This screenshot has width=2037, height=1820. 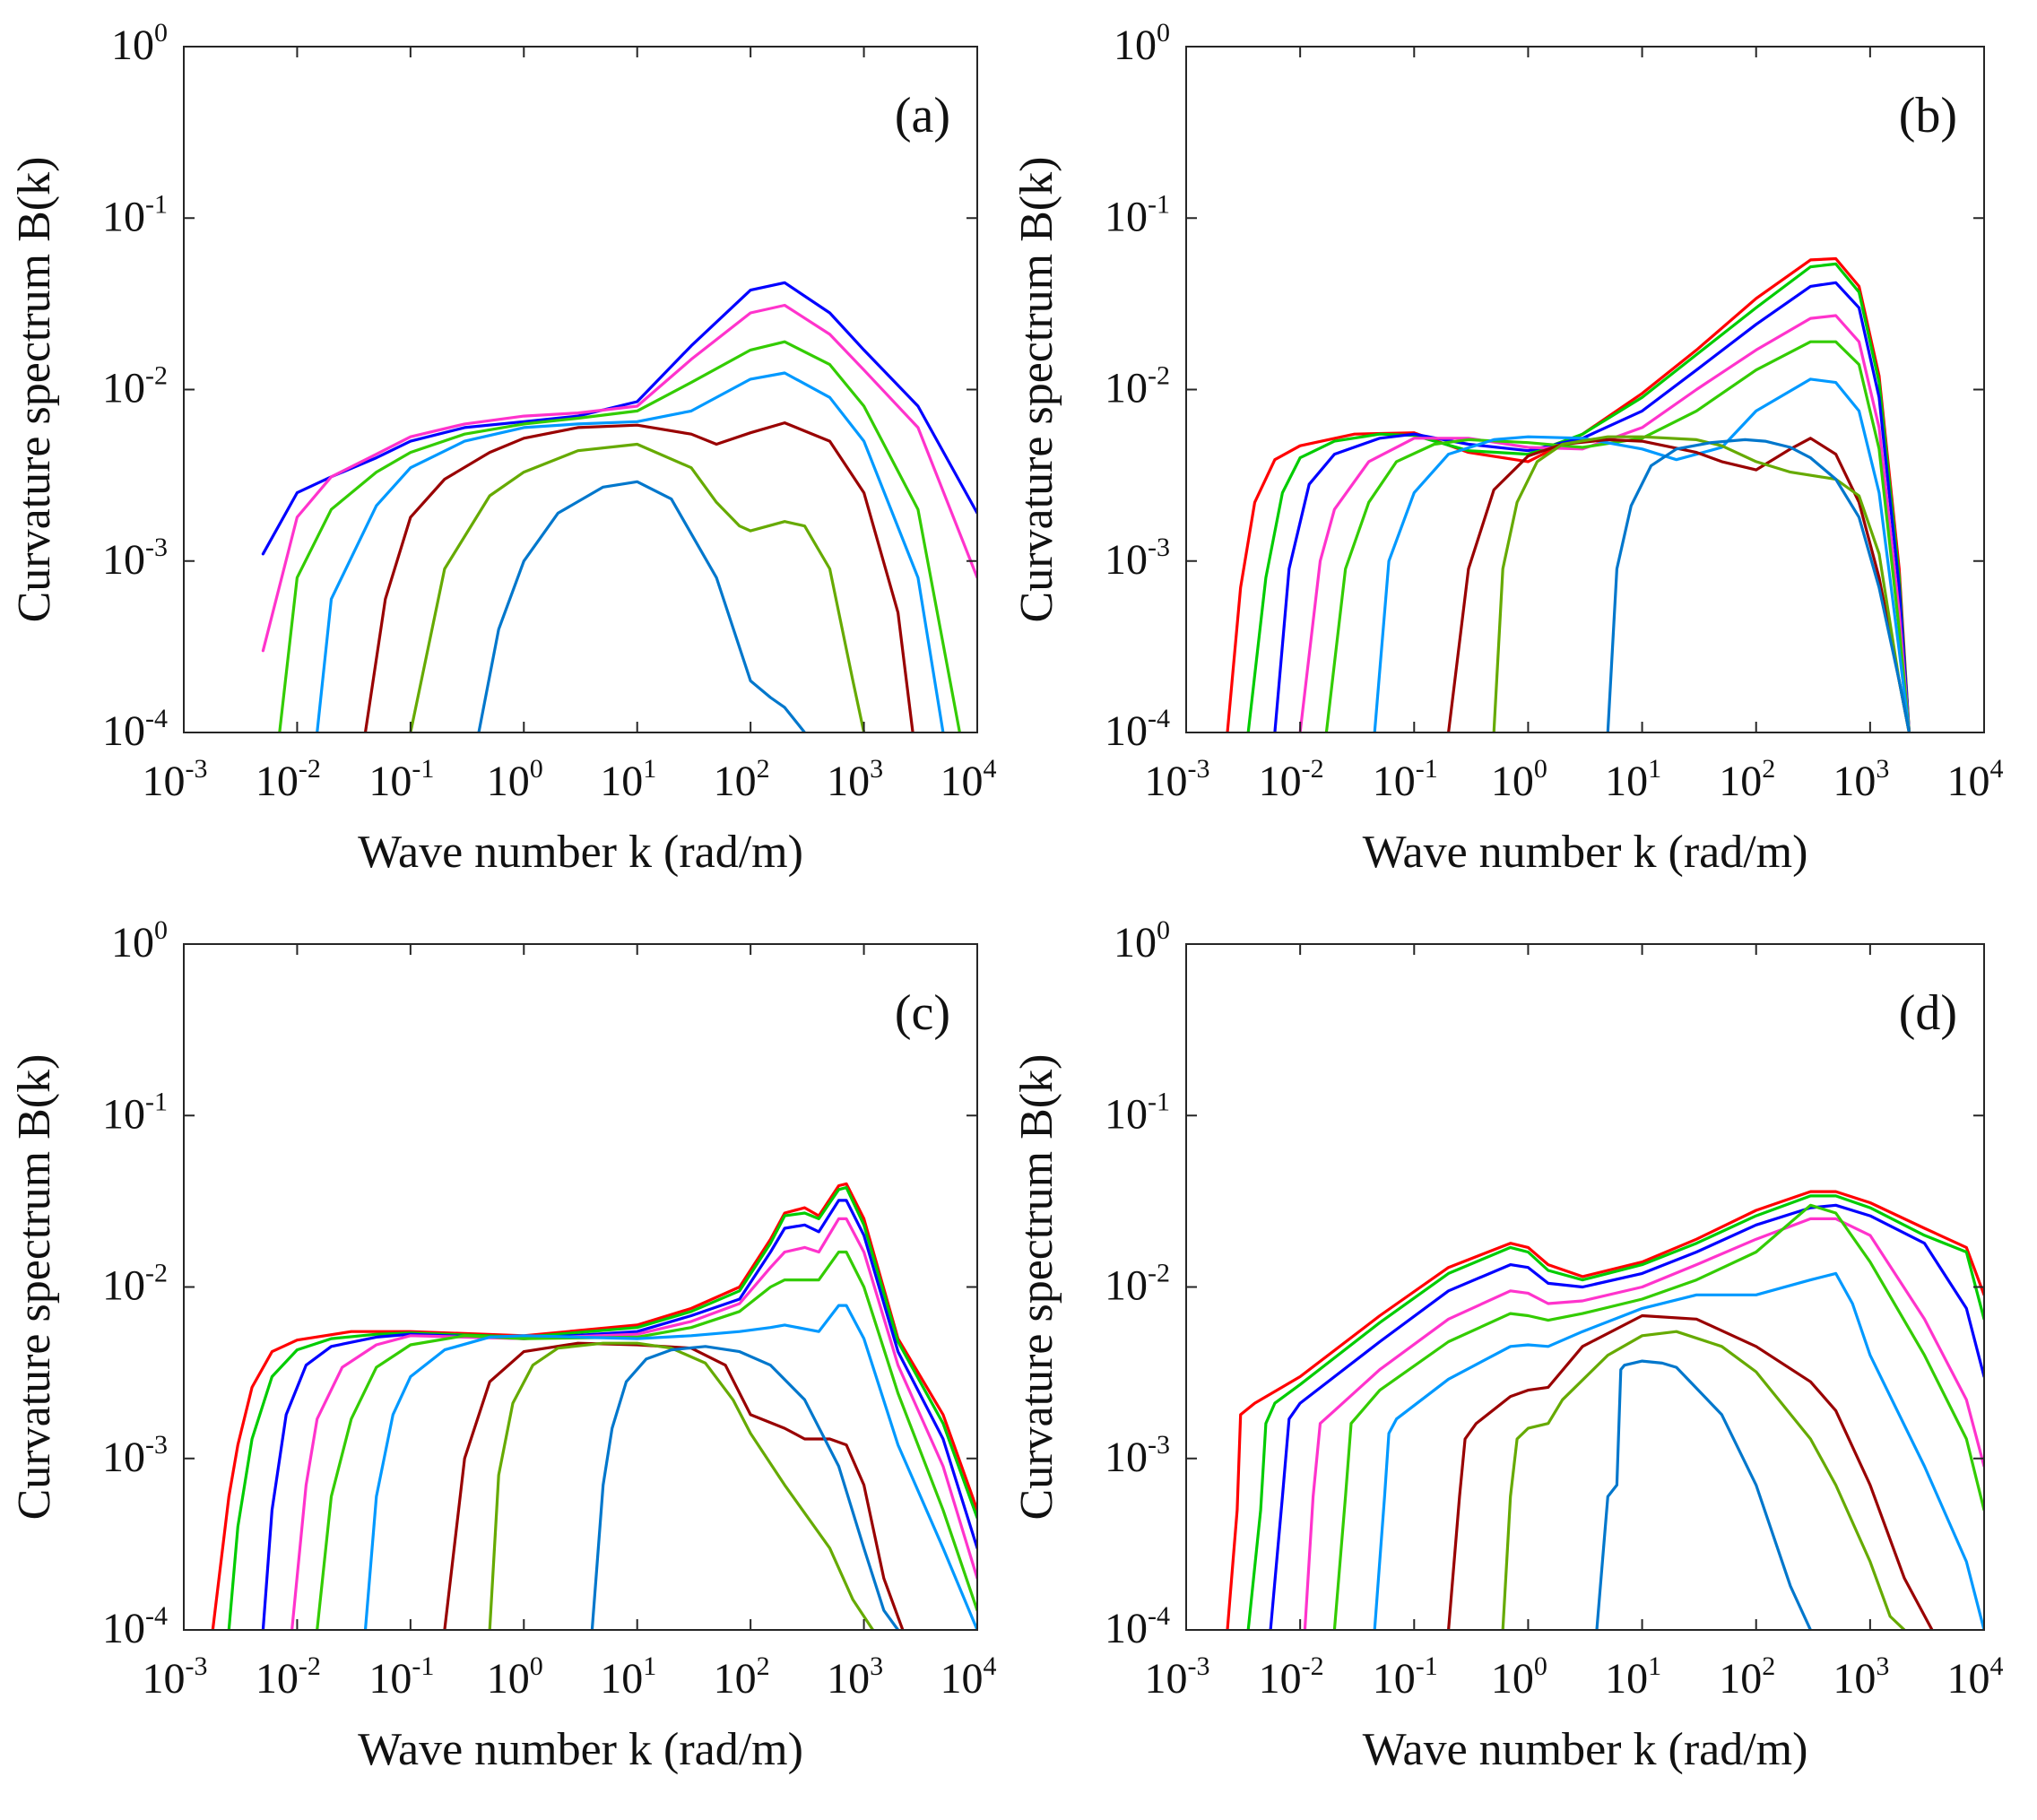 I want to click on panel-tag: (b), so click(x=1928, y=116).